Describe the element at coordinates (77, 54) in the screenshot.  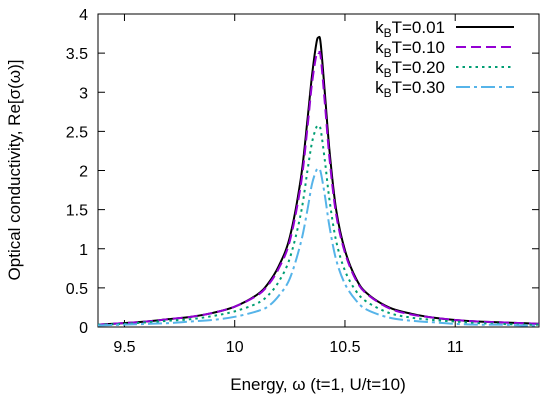
I see `y-tick-label: 3.5` at that location.